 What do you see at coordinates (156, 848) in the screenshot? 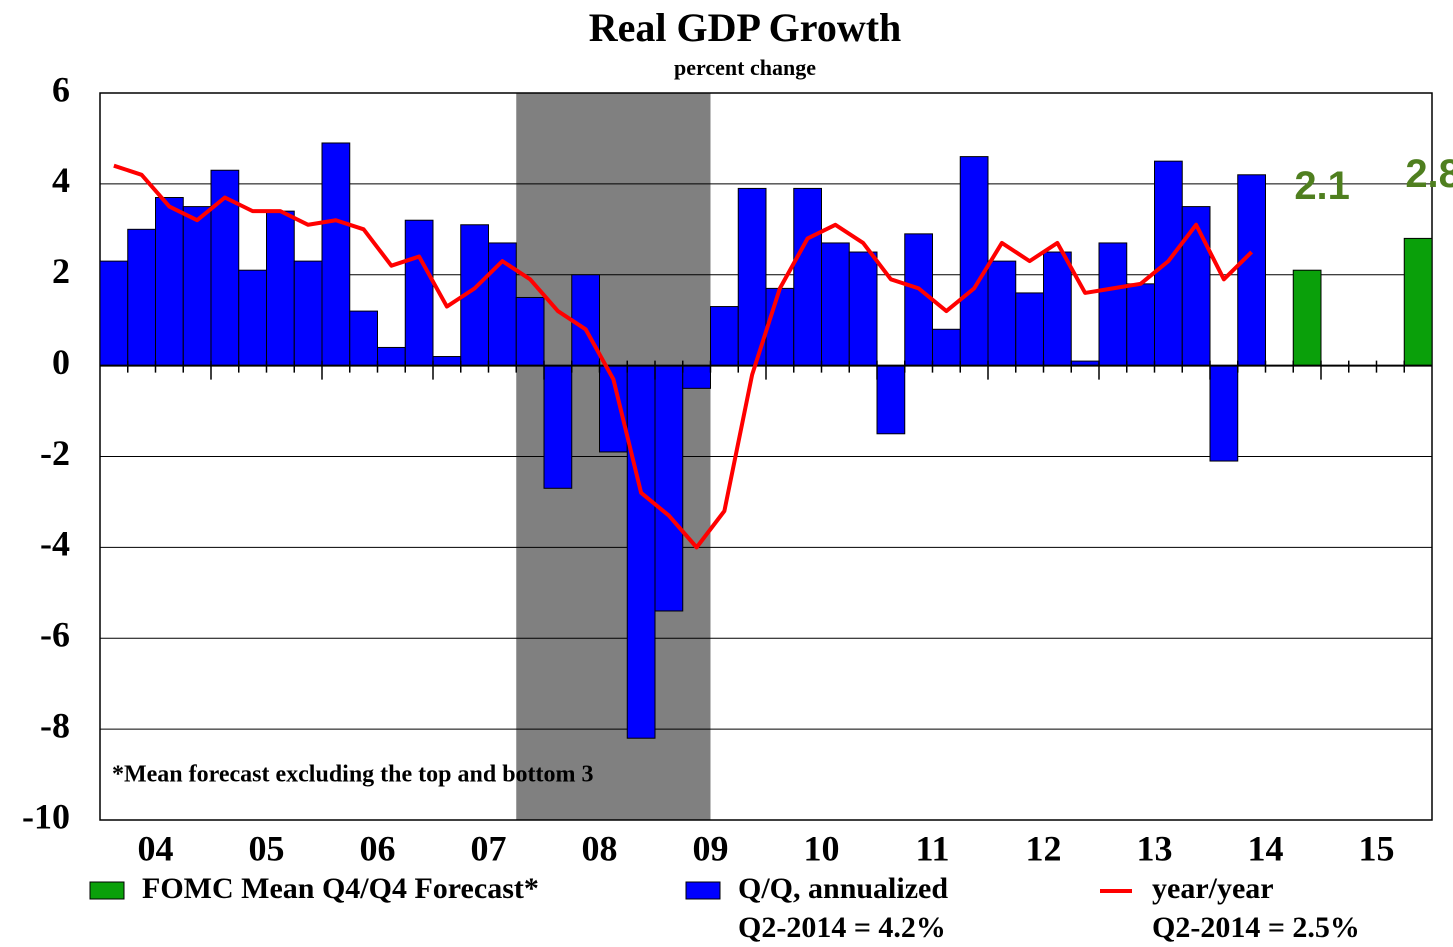
I see `x-tick-label: 04` at bounding box center [156, 848].